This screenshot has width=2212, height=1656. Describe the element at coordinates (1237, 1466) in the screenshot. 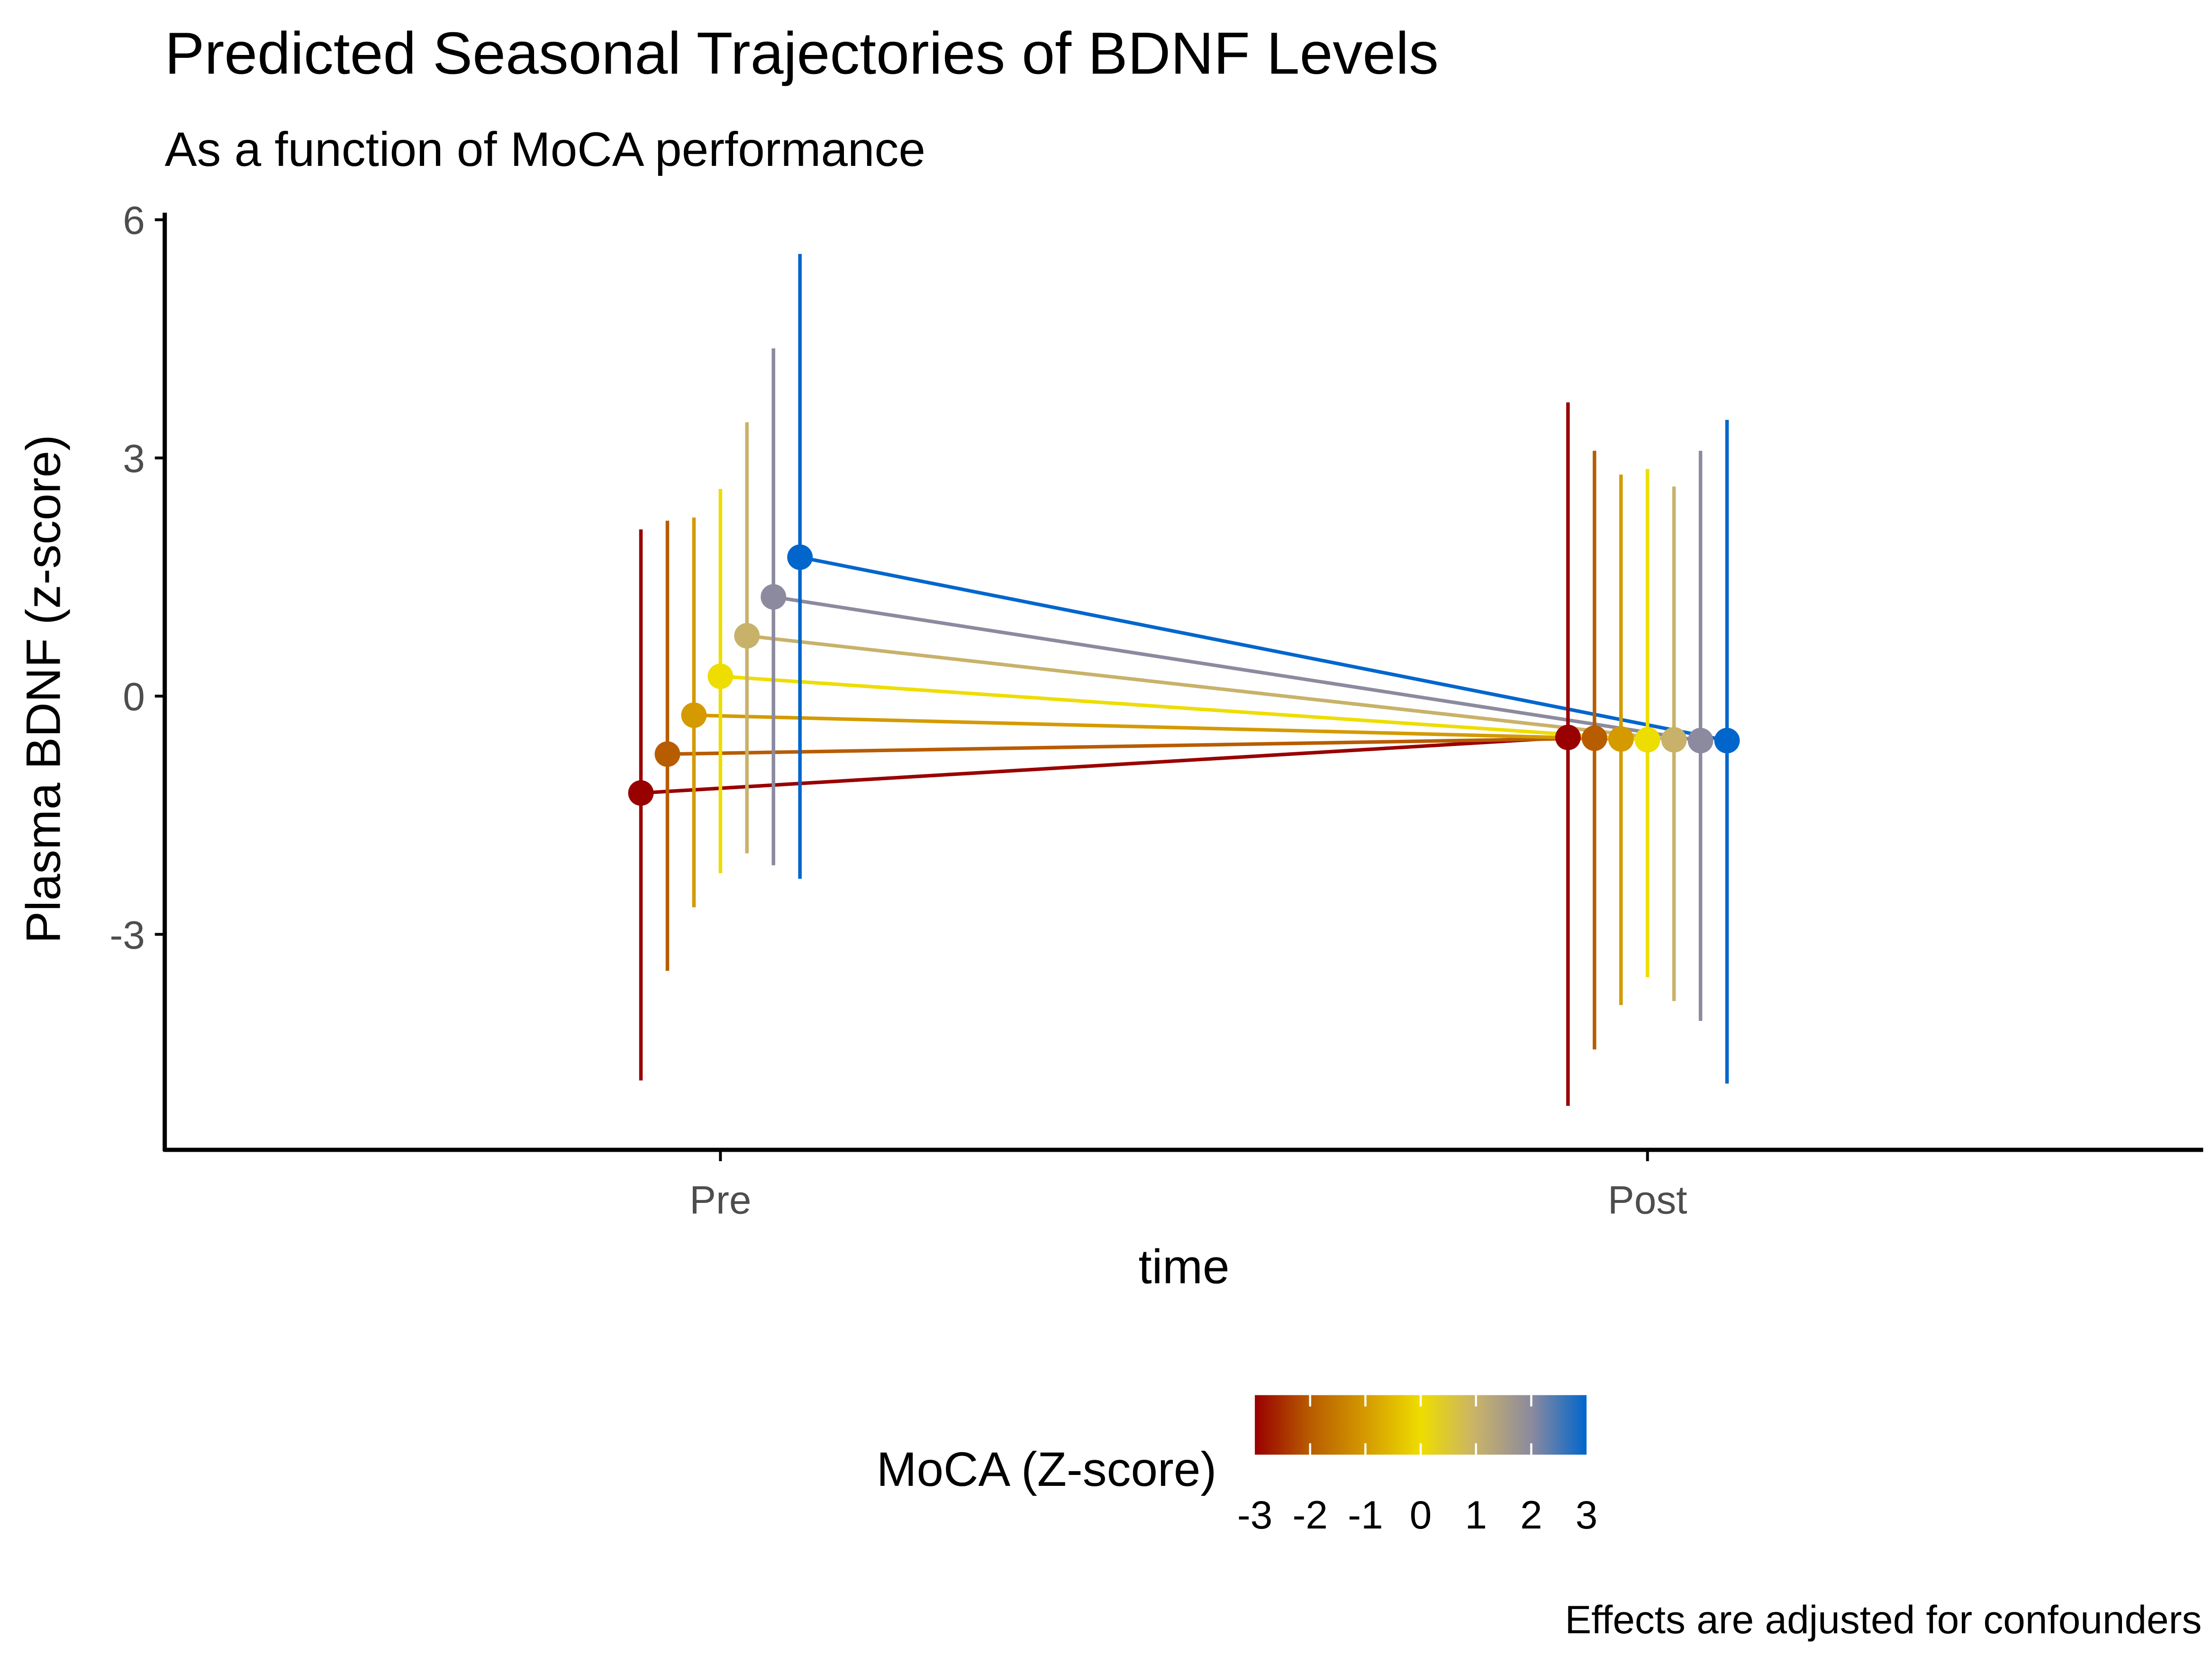

I see `legend: MoCA (Z-score) -3 -2 -1 0 1 2 3` at that location.